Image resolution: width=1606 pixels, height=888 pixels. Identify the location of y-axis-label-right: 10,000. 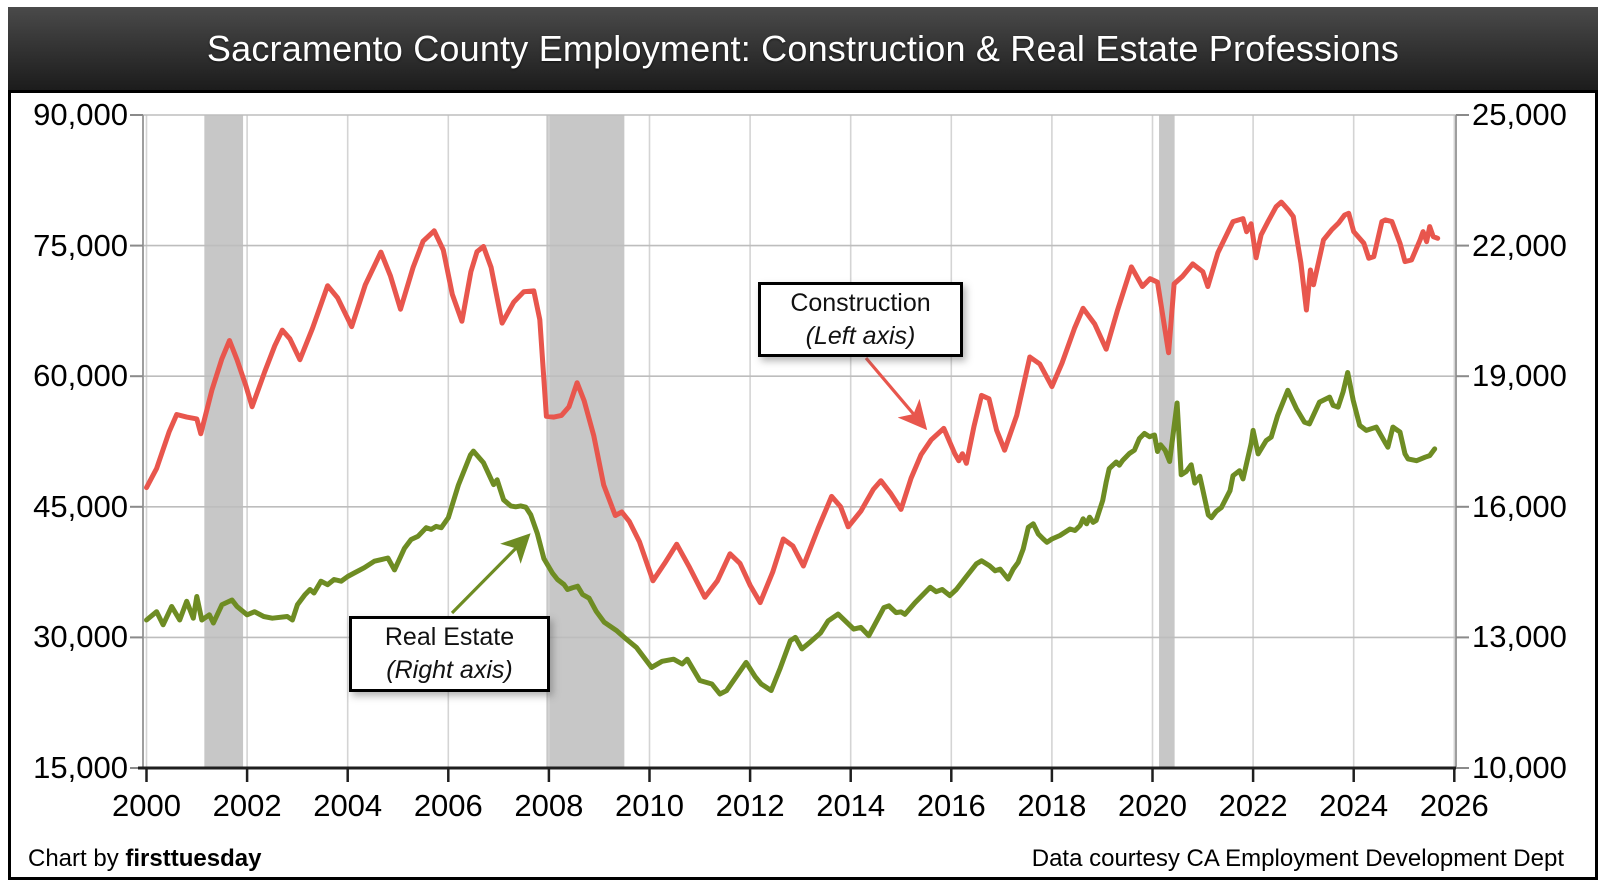
(1519, 767).